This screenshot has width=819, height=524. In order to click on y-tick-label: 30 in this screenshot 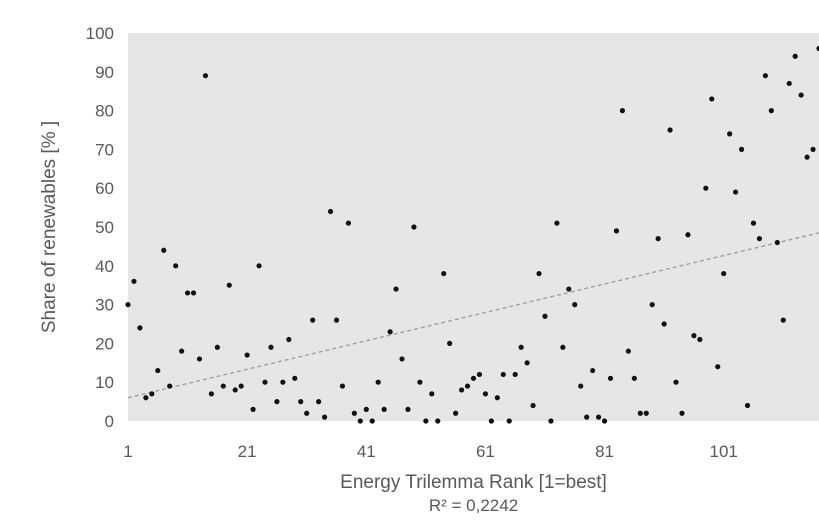, I will do `click(104, 305)`.